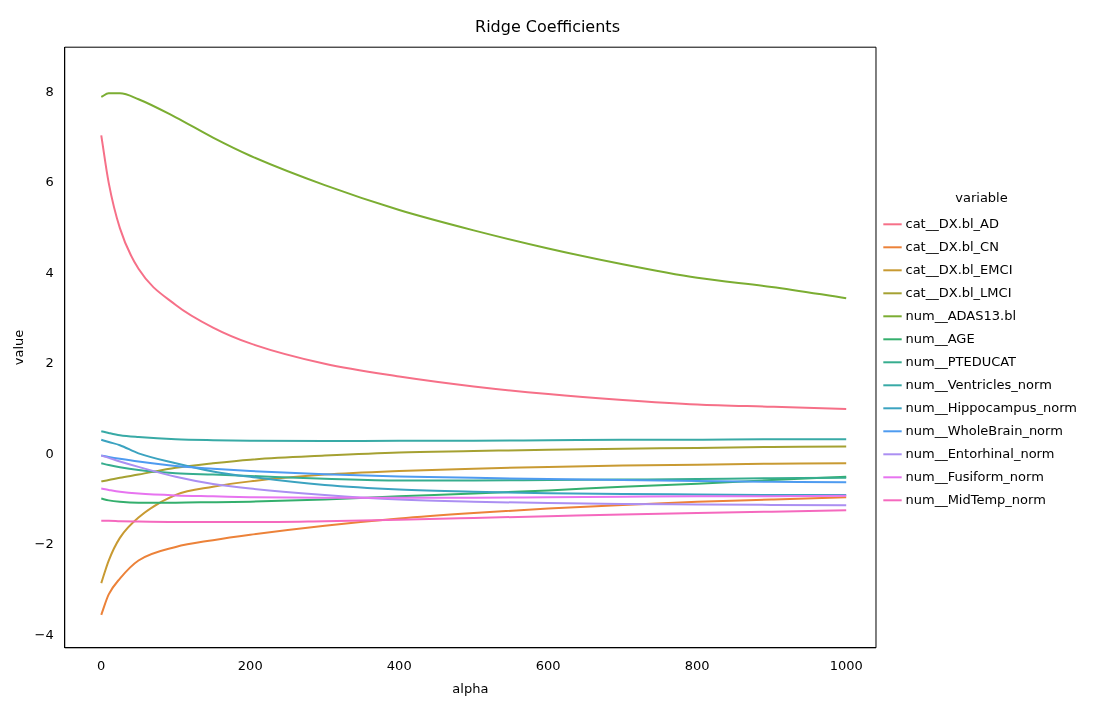 The width and height of the screenshot is (1103, 709). I want to click on x-tick-label: 800, so click(697, 665).